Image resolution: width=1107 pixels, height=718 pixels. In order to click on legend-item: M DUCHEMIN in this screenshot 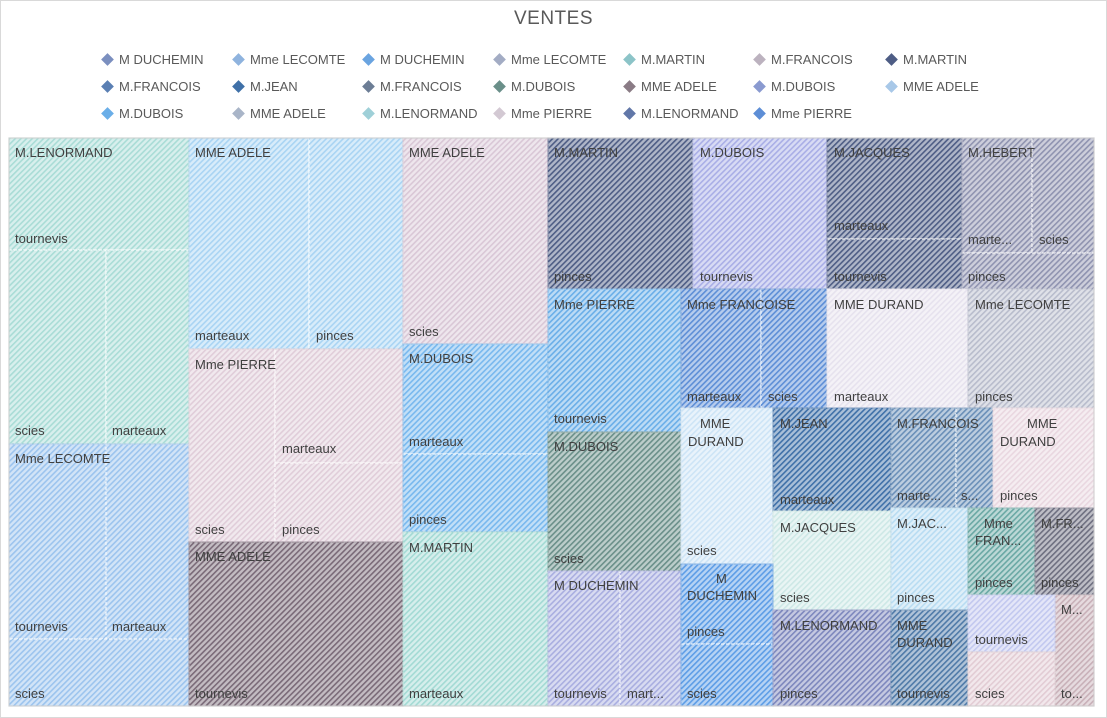, I will do `click(152, 59)`.